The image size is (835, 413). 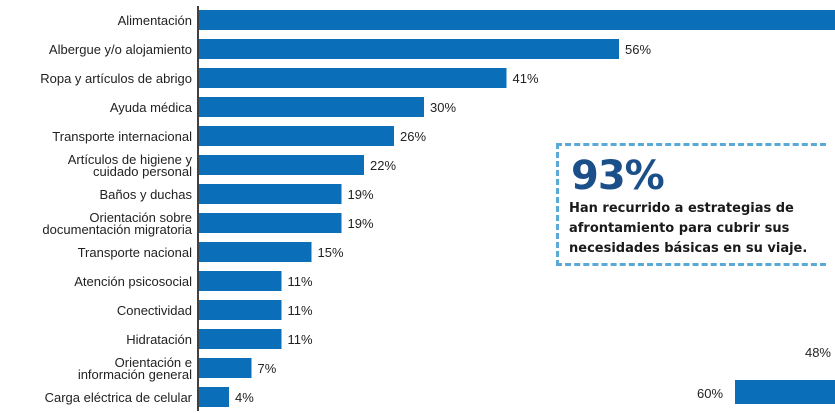 I want to click on category-label: Baños y duchas, so click(x=145, y=194).